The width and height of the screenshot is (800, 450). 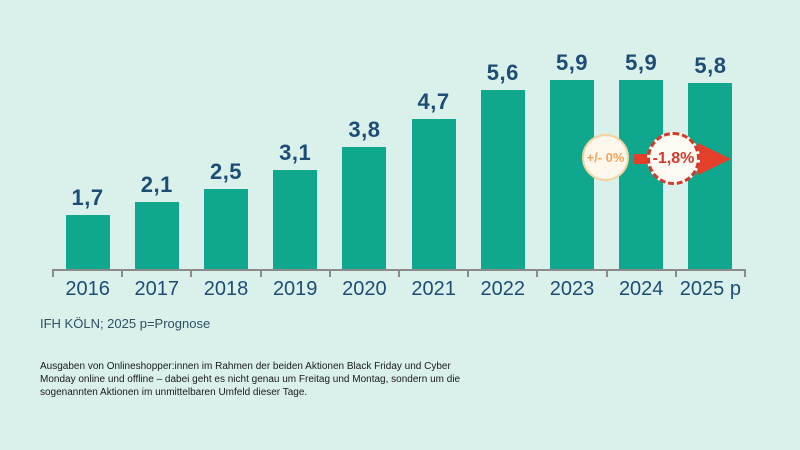 I want to click on x-axis-label: 2018, so click(x=226, y=289).